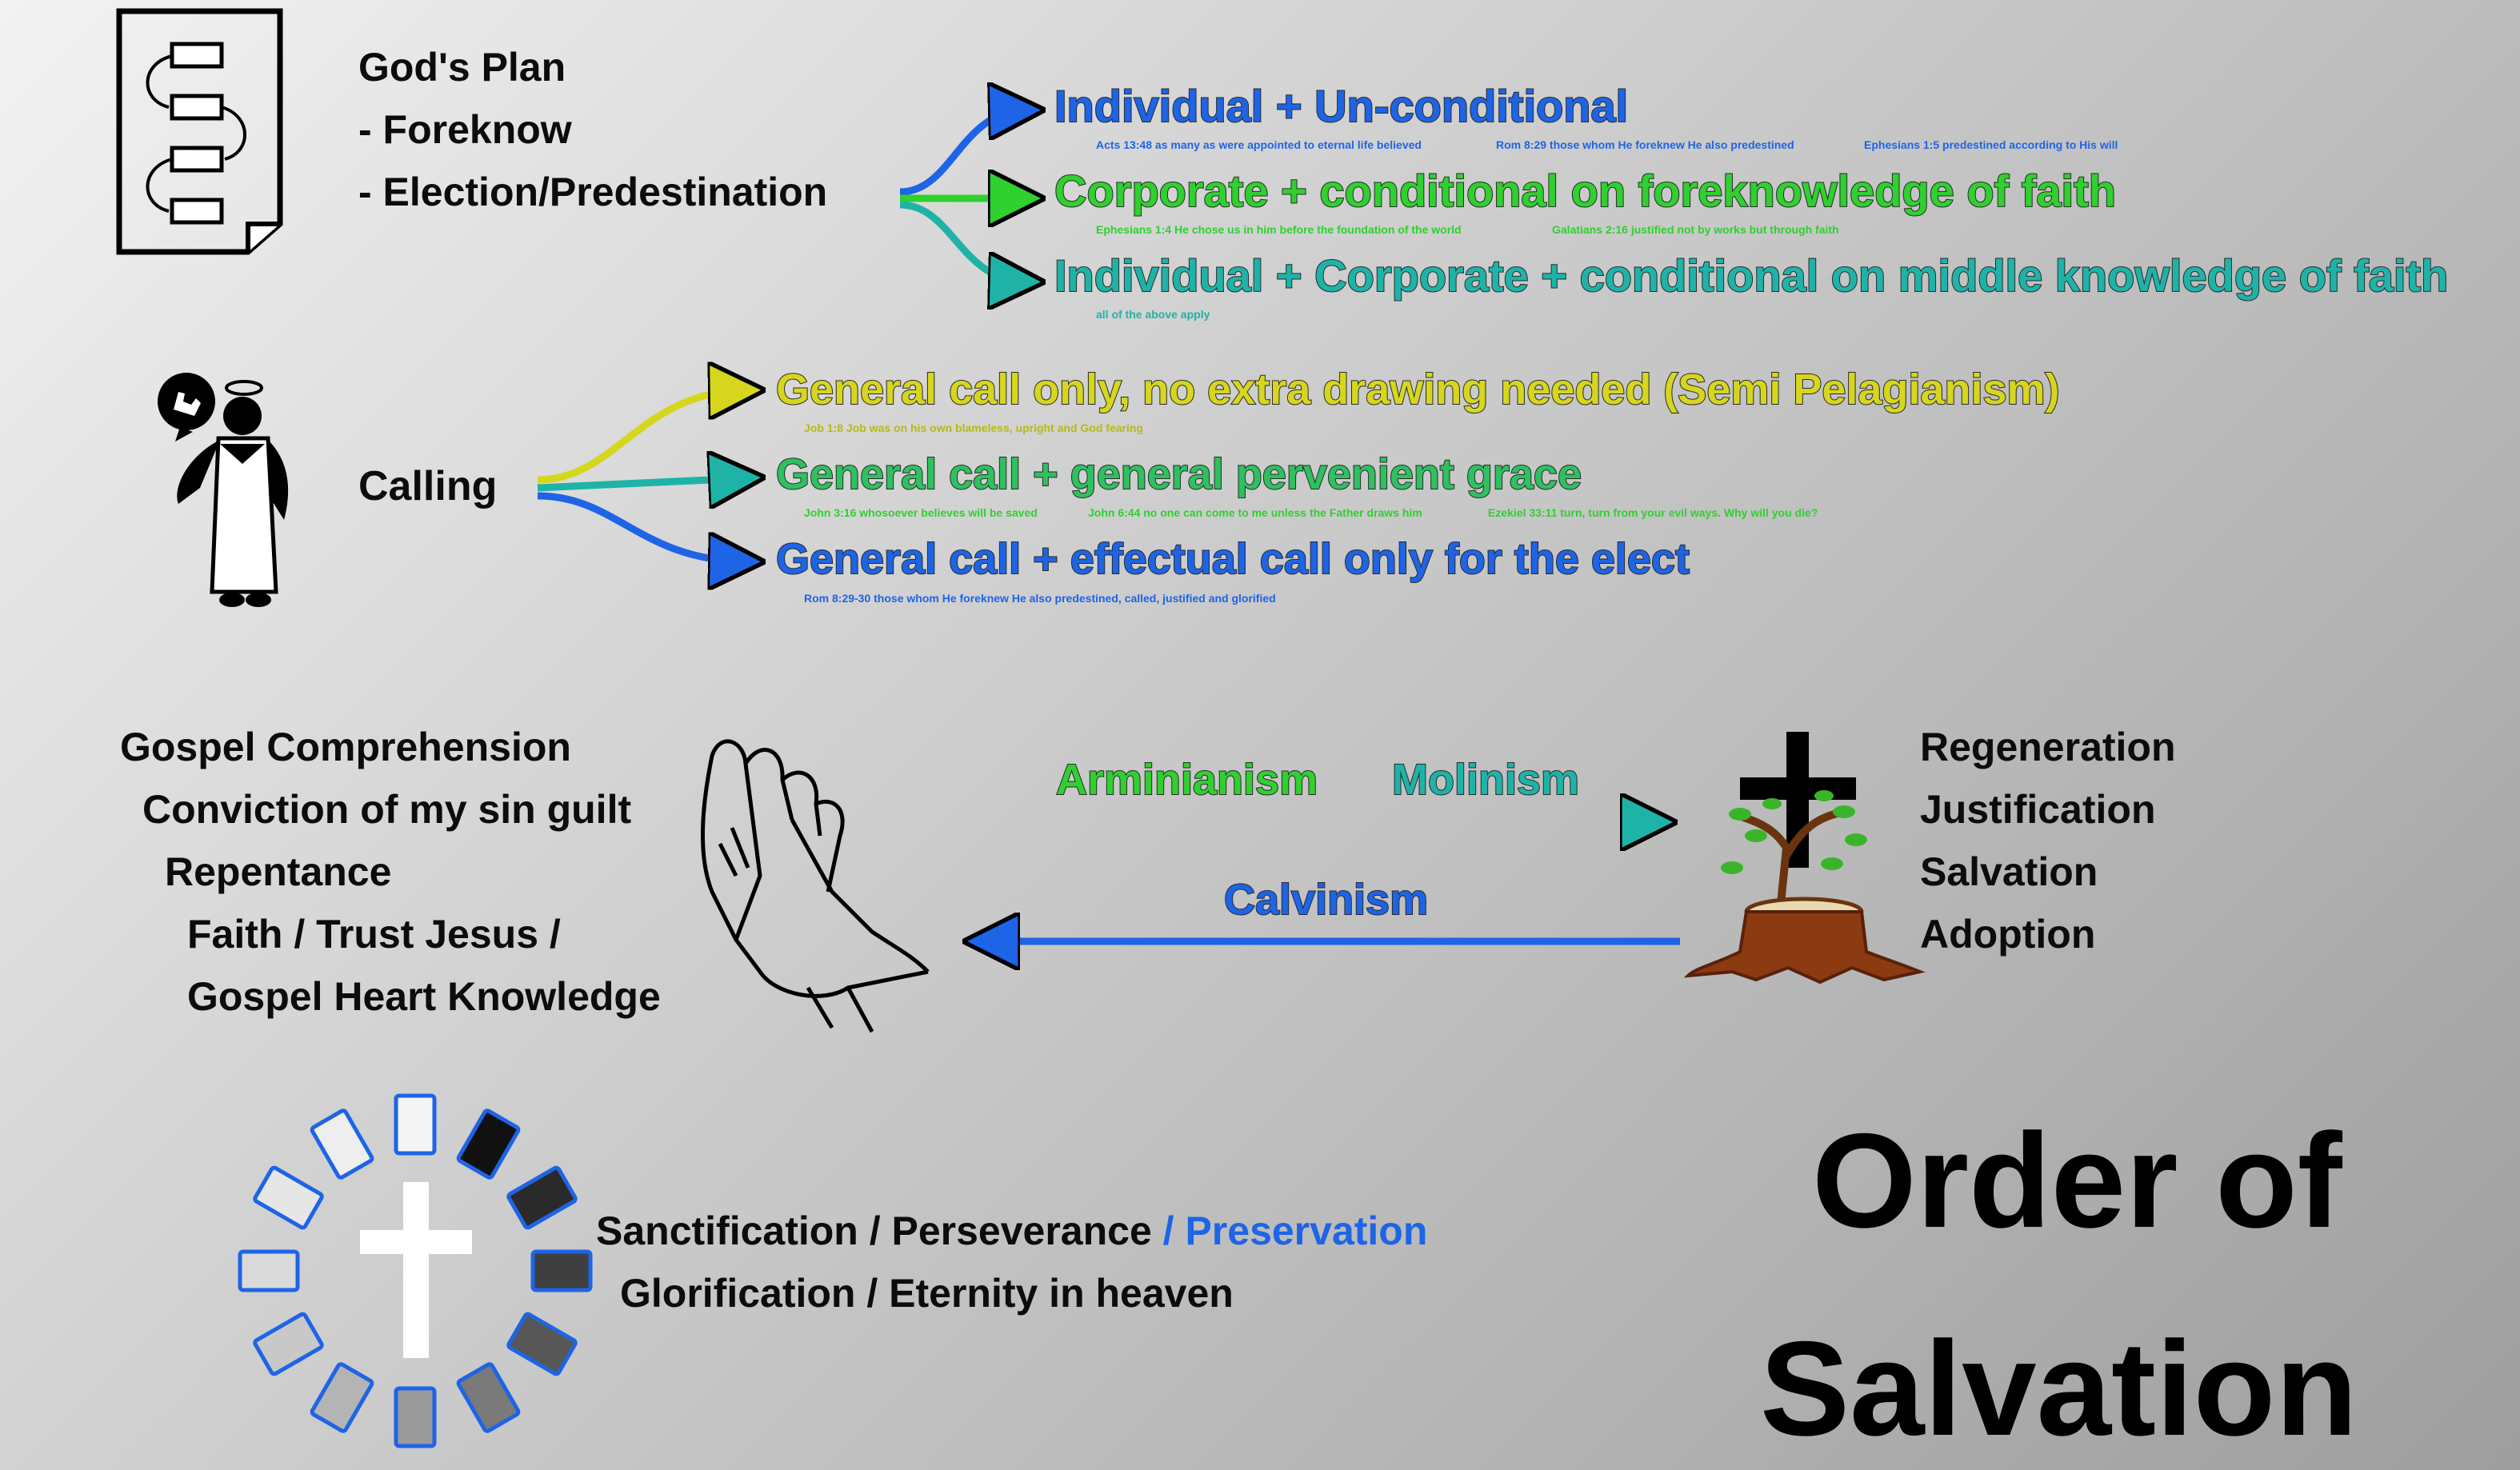 Image resolution: width=2520 pixels, height=1470 pixels. I want to click on preservation-text: / Preservation, so click(1295, 1230).